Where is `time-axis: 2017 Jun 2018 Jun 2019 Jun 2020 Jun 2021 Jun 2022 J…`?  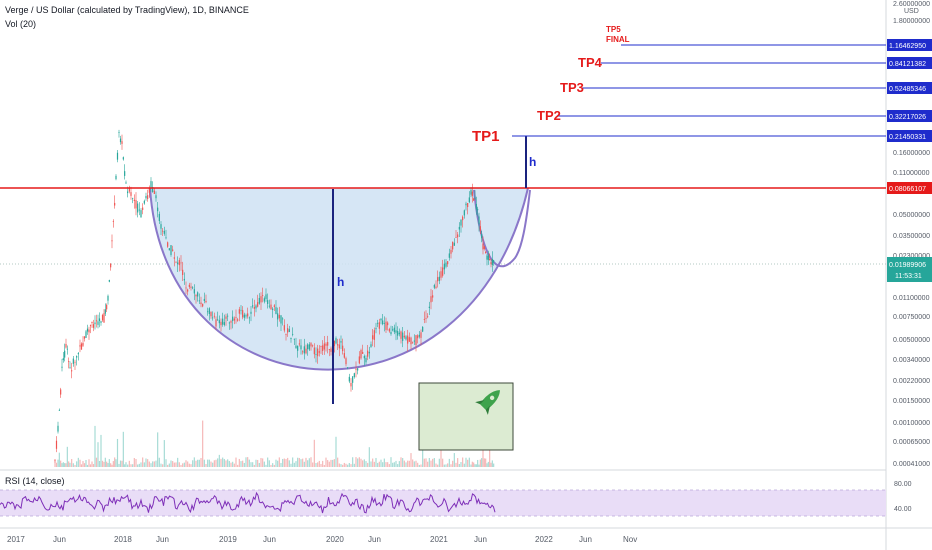 time-axis: 2017 Jun 2018 Jun 2019 Jun 2020 Jun 2021 Jun 2022 J… is located at coordinates (322, 539).